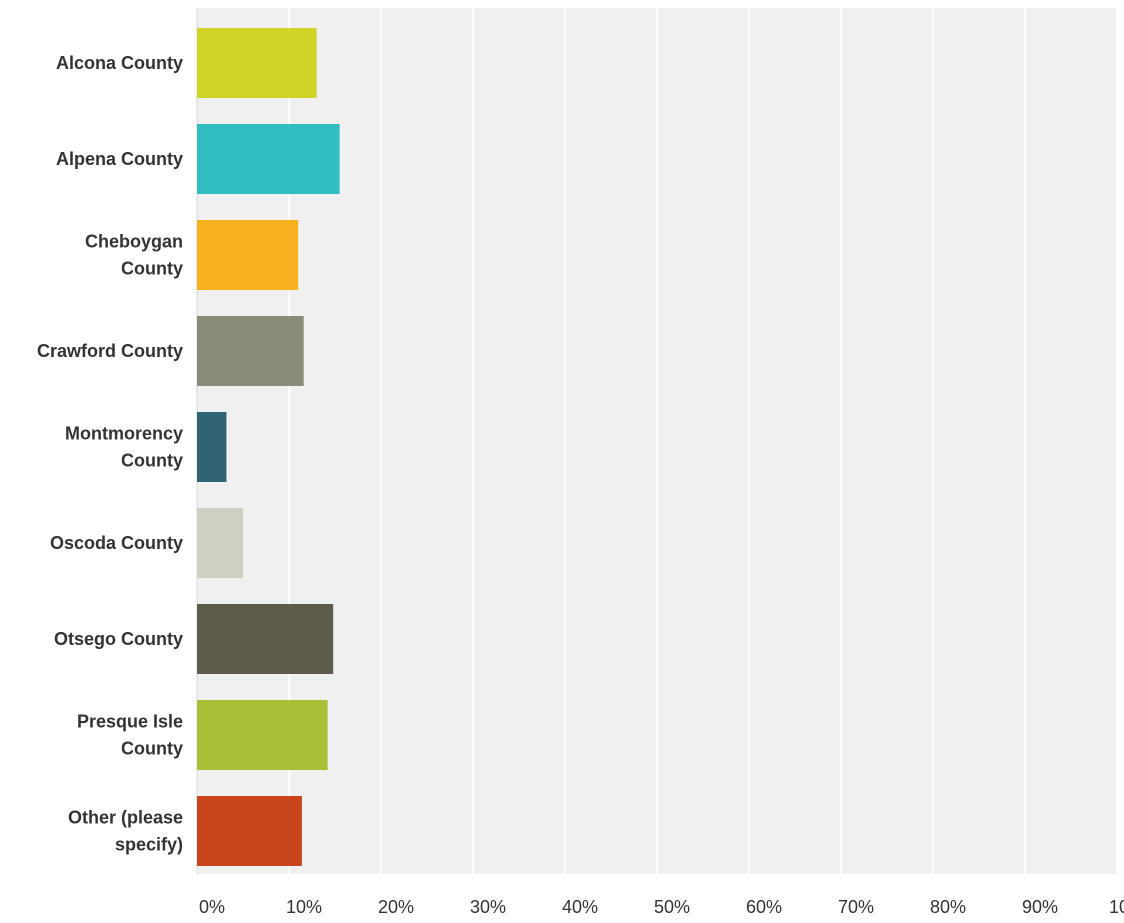 This screenshot has height=923, width=1124. I want to click on x-tick-label: 20%, so click(396, 907).